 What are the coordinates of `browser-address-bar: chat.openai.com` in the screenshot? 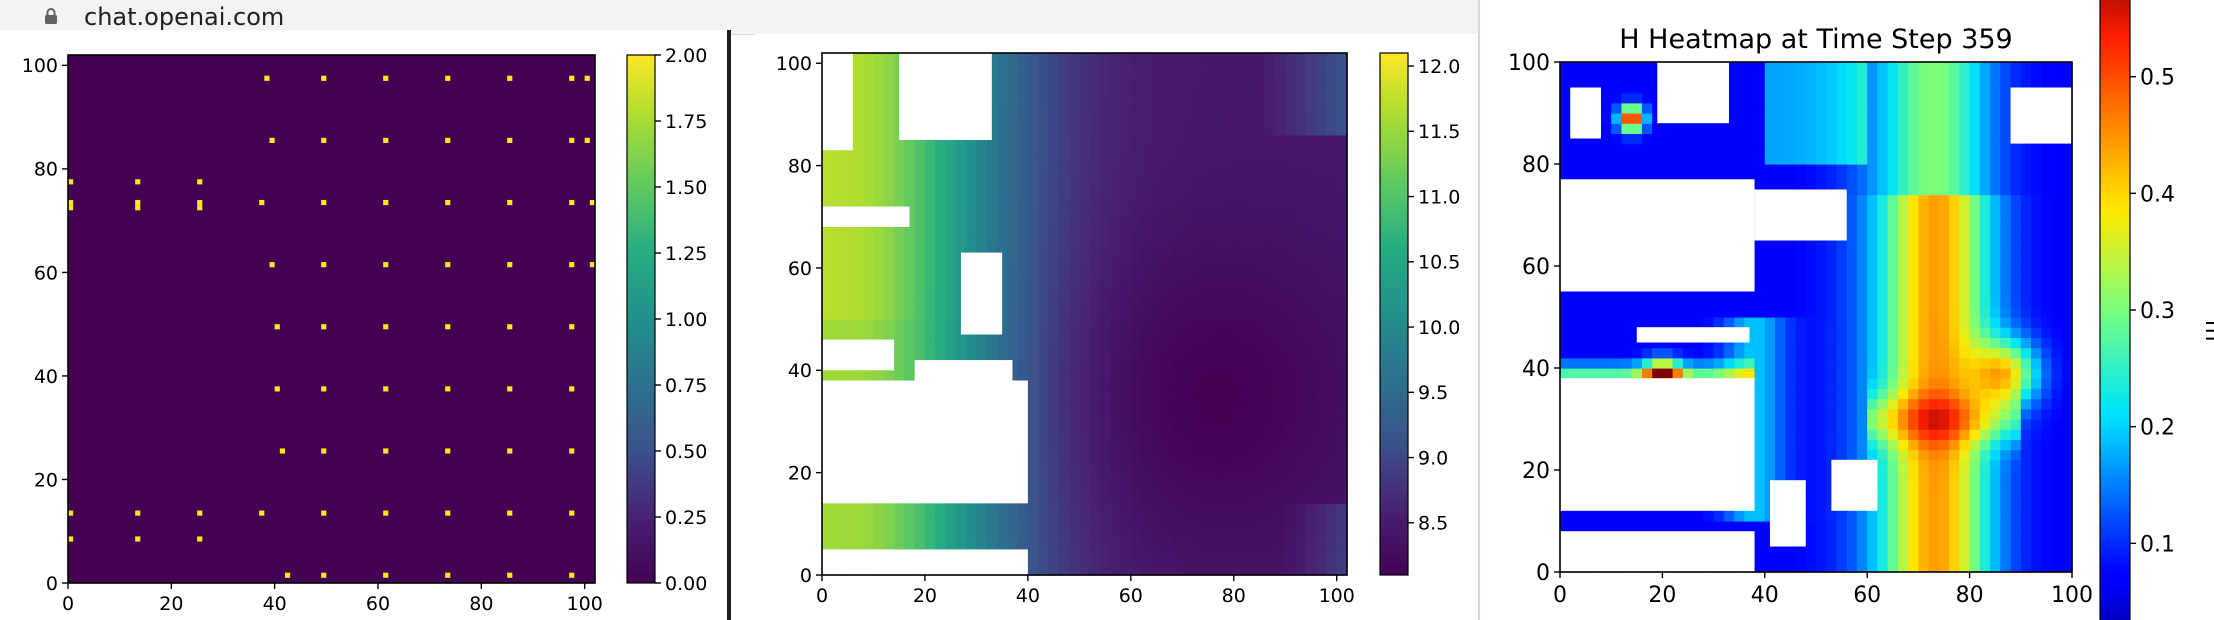 It's located at (740, 17).